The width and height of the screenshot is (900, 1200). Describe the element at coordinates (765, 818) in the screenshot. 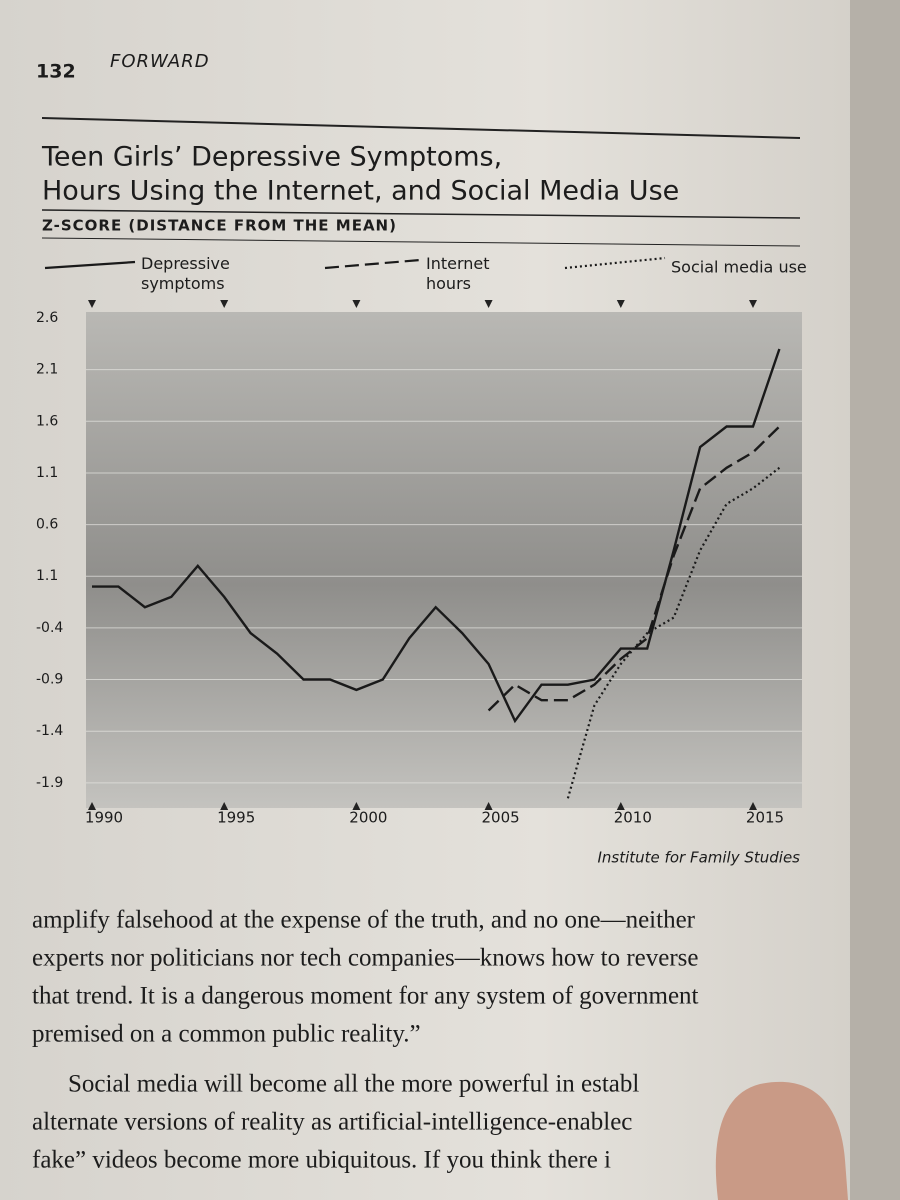

I see `x-tick-label: 2015` at that location.